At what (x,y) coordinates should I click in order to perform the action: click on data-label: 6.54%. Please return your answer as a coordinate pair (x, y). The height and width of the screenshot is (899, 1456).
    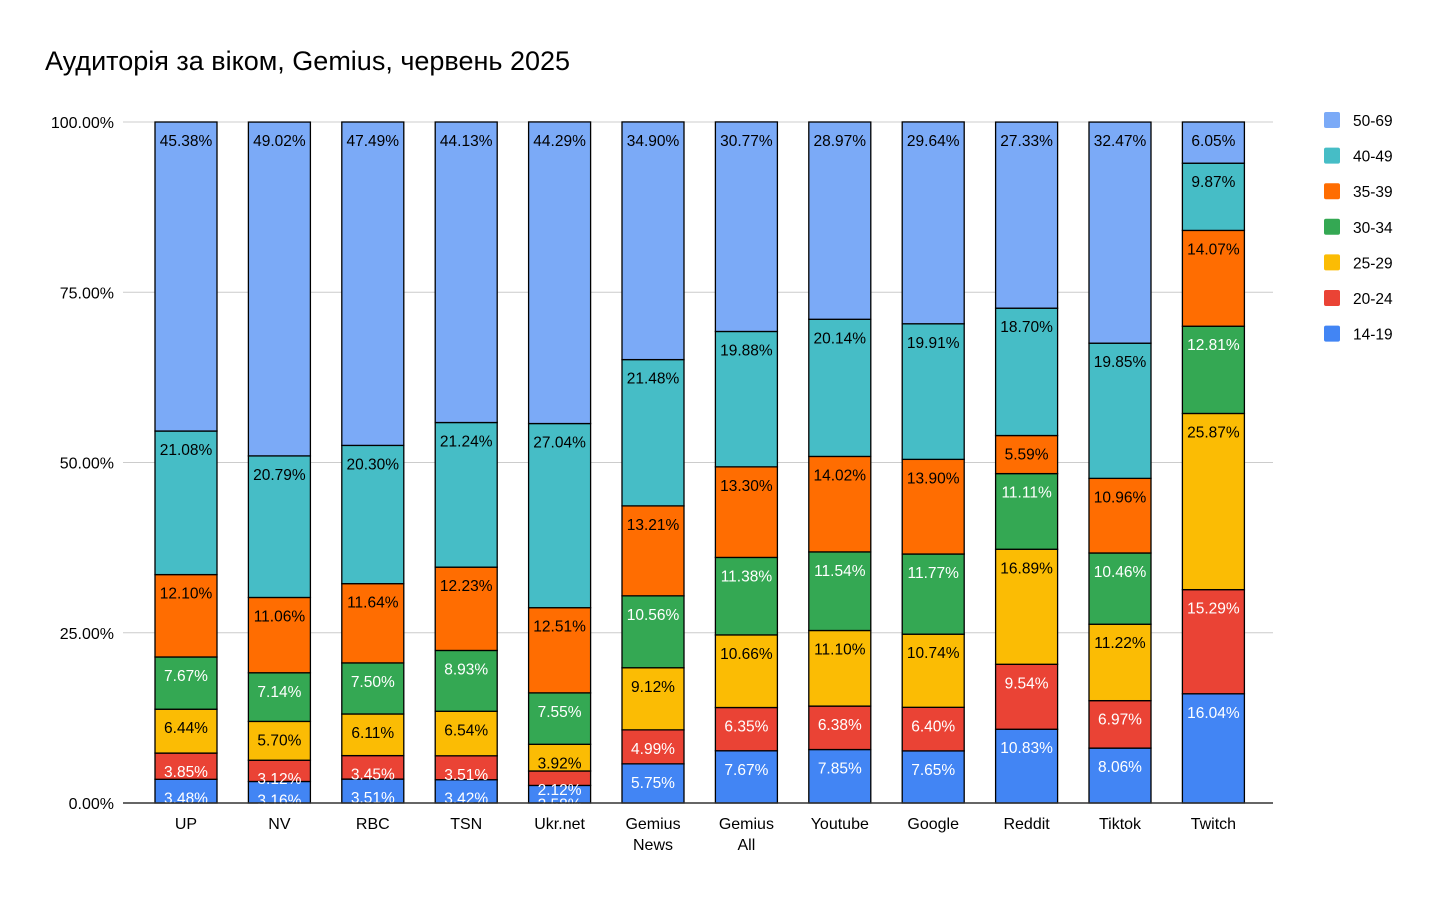
    Looking at the image, I should click on (466, 730).